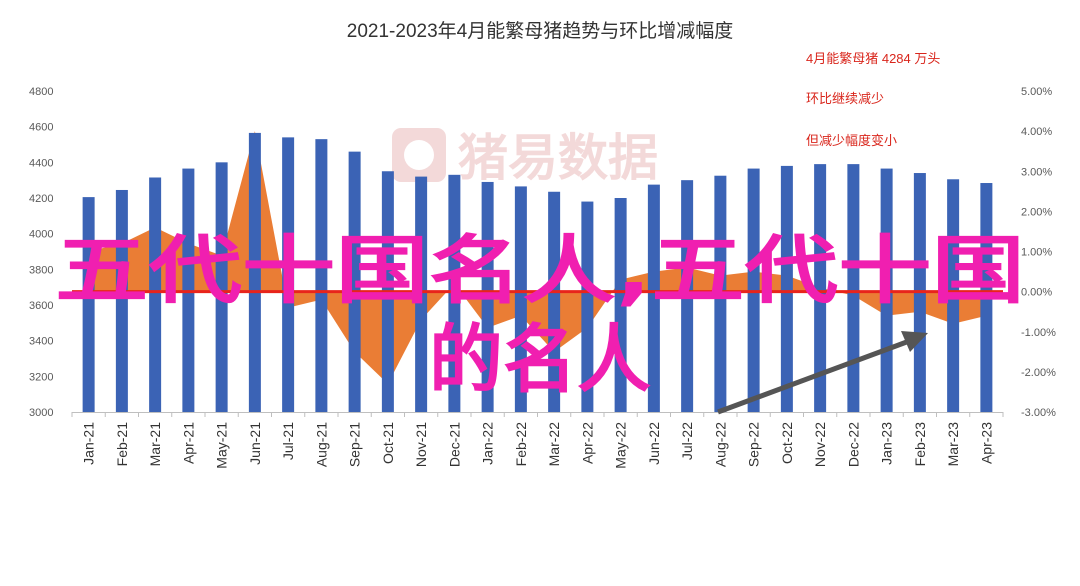 The width and height of the screenshot is (1080, 586). Describe the element at coordinates (540, 360) in the screenshot. I see `overlay-line-2: 的名人` at that location.